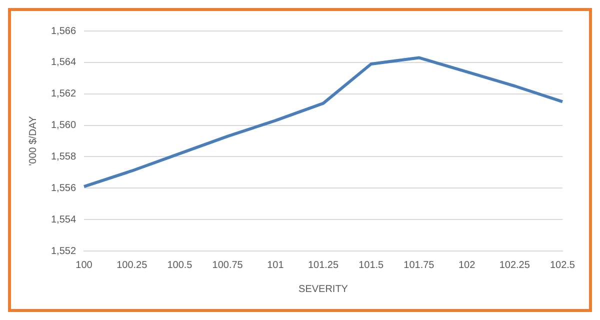  Describe the element at coordinates (63, 126) in the screenshot. I see `y-tick-label: 1,560` at that location.